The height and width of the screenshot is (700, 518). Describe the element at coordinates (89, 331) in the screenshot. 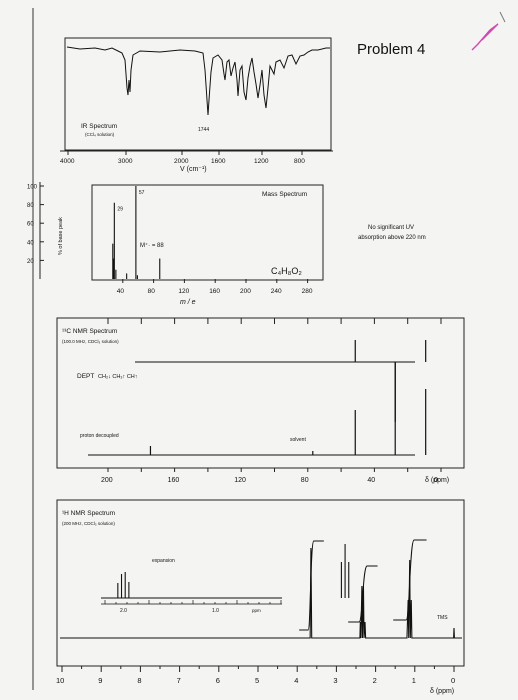

I see `c13-title: ¹³C NMR Spectrum` at that location.